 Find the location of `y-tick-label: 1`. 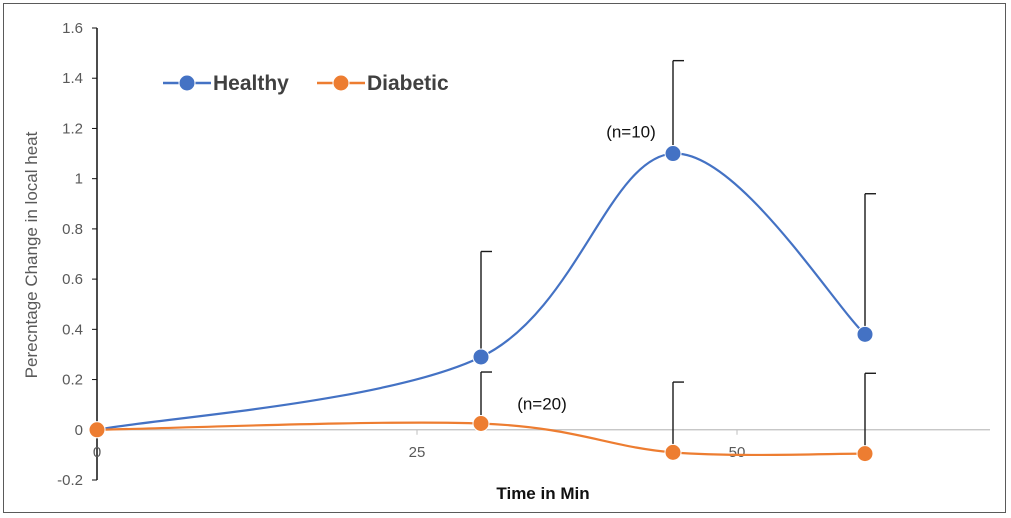

y-tick-label: 1 is located at coordinates (79, 179).